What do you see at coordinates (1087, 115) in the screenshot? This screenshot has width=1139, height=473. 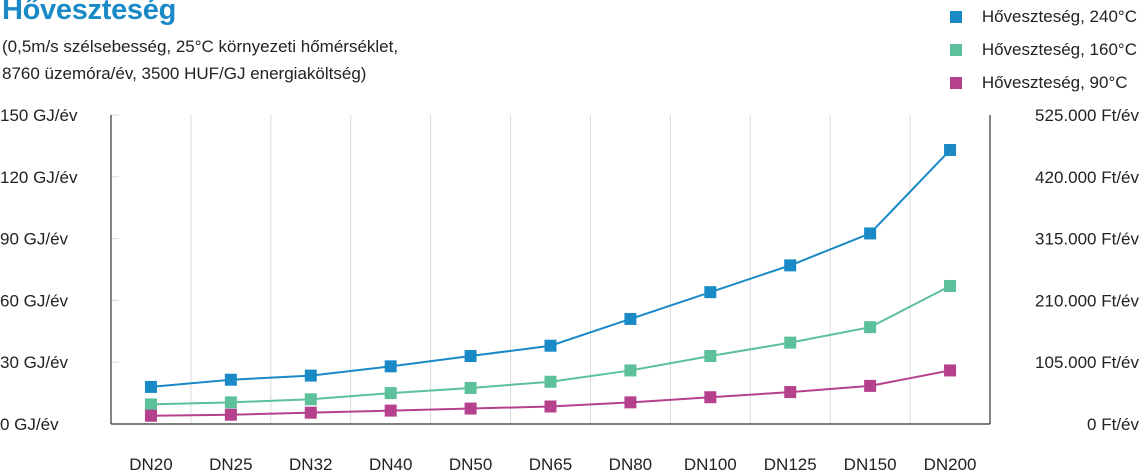 I see `y-right-tick-label: 525.000 Ft/év` at bounding box center [1087, 115].